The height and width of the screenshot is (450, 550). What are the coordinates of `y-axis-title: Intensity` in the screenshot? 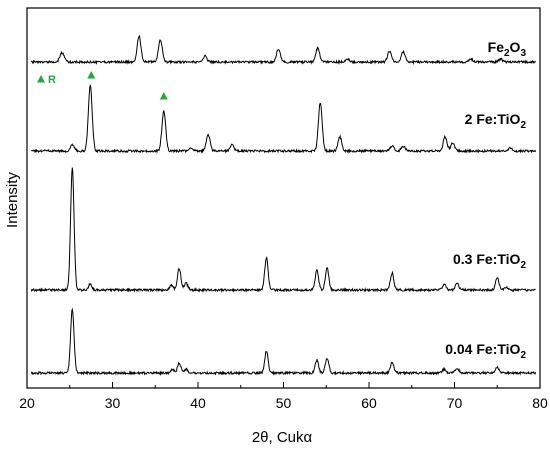 It's located at (12, 200).